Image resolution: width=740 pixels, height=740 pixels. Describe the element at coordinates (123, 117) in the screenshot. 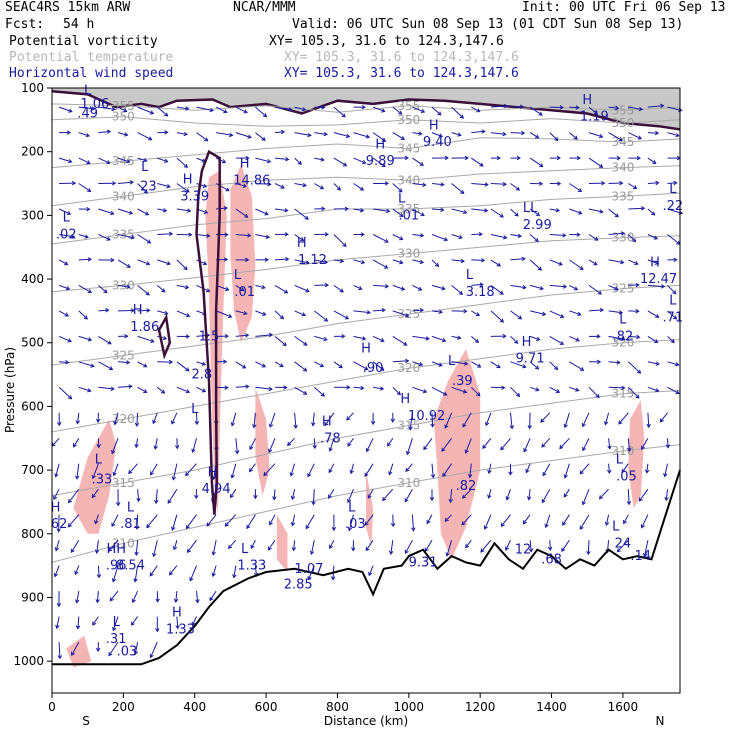

I see `isentrope-label-350-0: 350` at that location.